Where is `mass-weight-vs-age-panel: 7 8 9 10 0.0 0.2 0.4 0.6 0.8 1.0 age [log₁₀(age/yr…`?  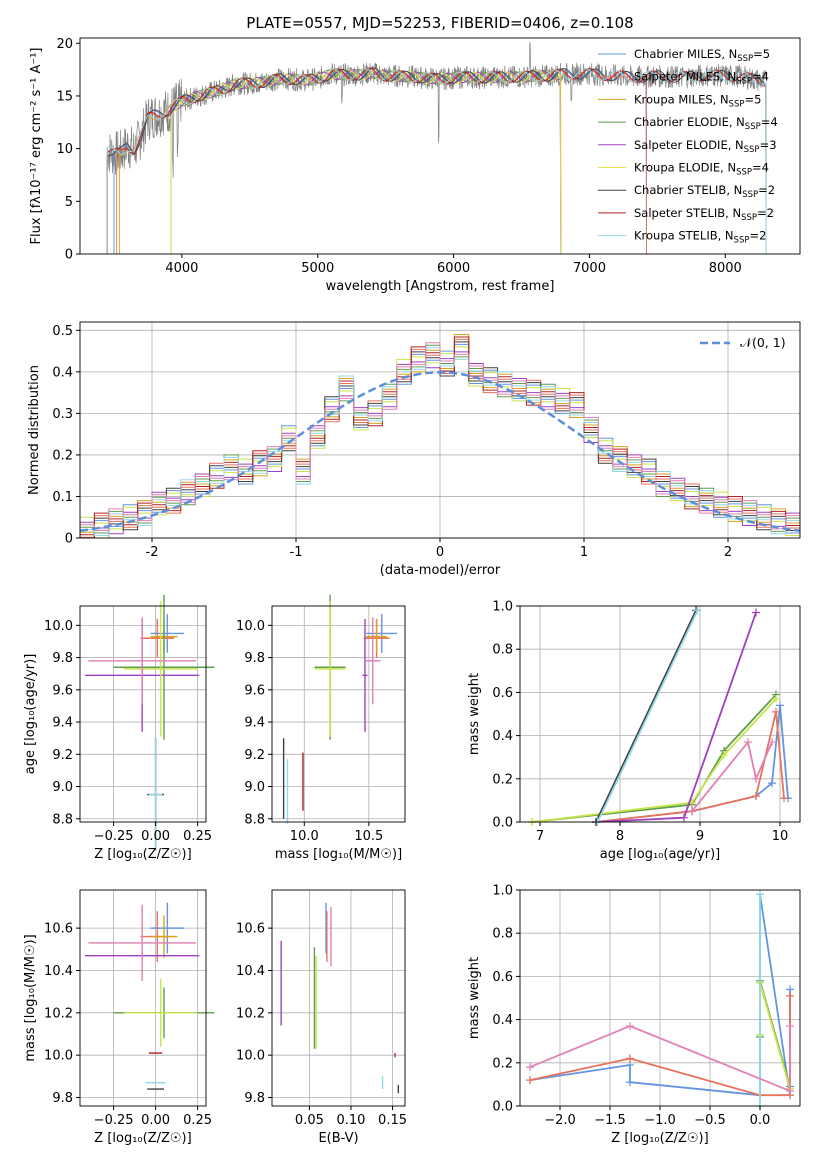 mass-weight-vs-age-panel: 7 8 9 10 0.0 0.2 0.4 0.6 0.8 1.0 age [log₁₀(age/yr… is located at coordinates (634, 731).